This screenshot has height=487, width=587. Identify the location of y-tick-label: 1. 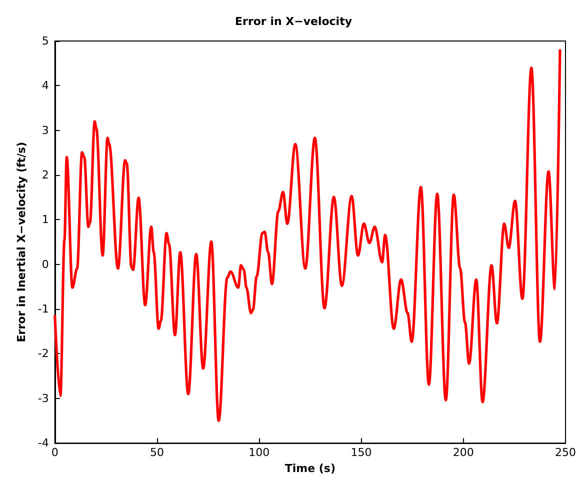
(45, 219).